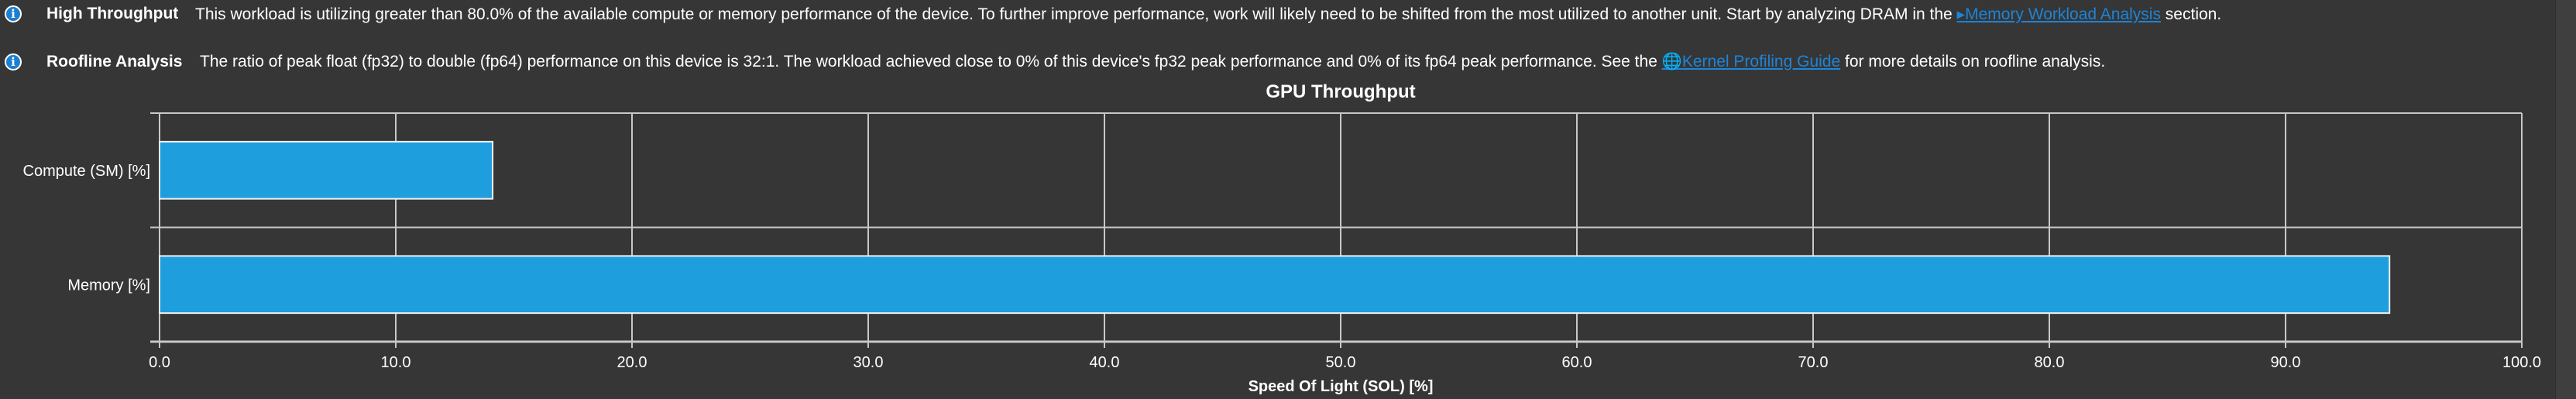  Describe the element at coordinates (108, 285) in the screenshot. I see `y-category-label: Memory [%]` at that location.